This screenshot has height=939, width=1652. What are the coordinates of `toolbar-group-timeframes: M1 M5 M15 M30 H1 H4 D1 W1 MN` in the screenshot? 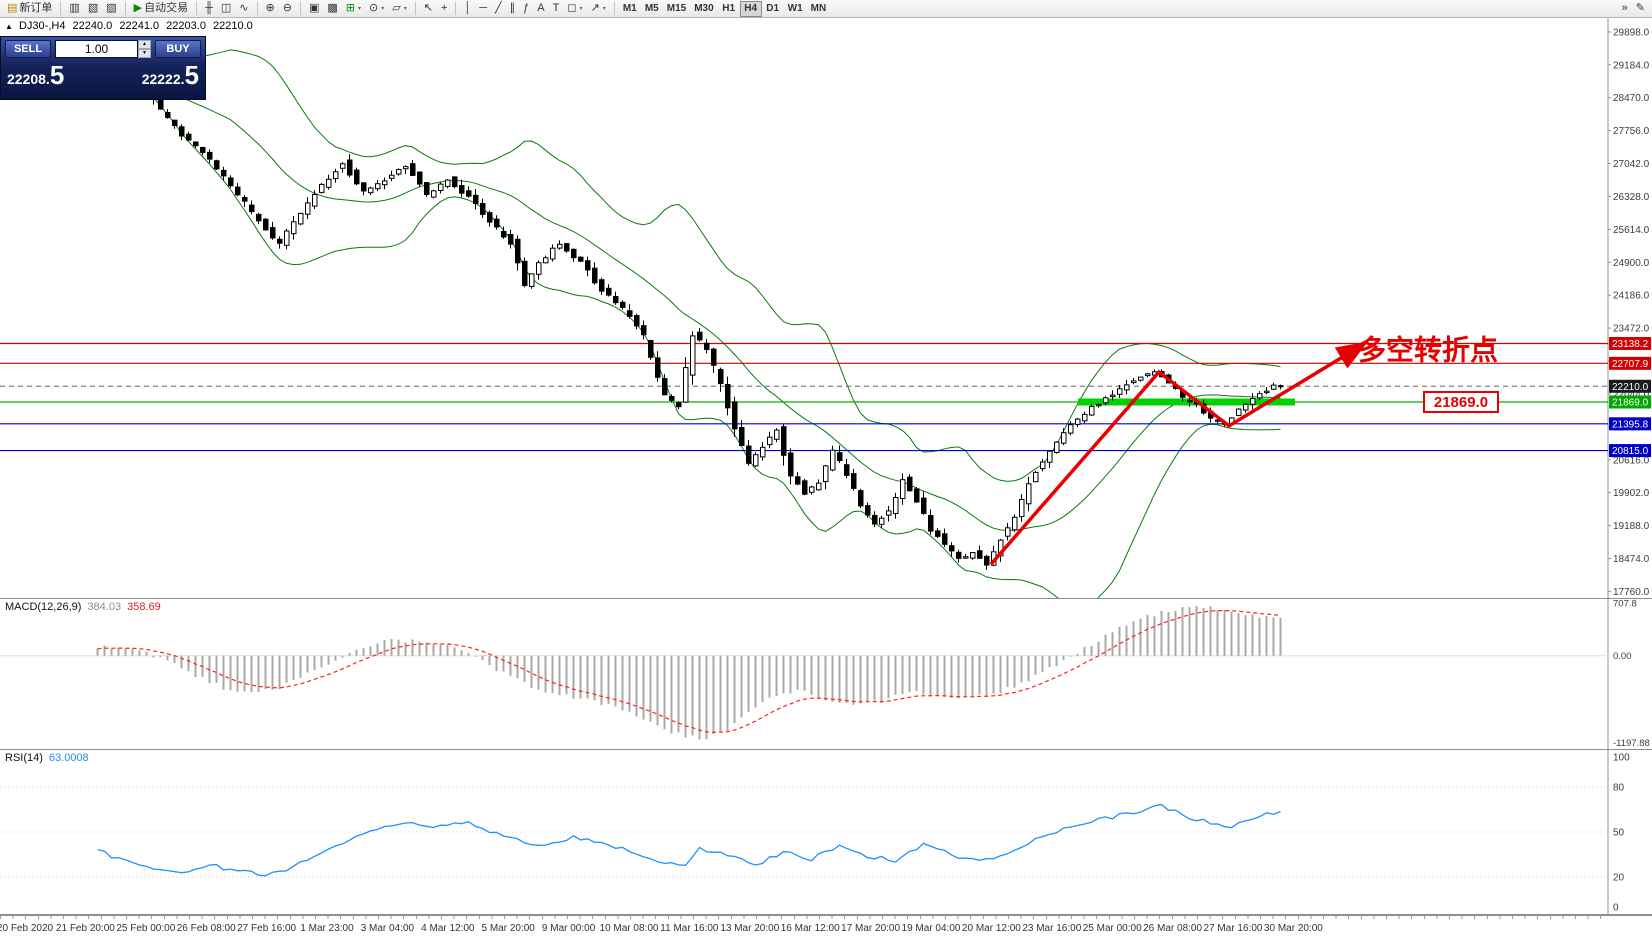 It's located at (725, 8).